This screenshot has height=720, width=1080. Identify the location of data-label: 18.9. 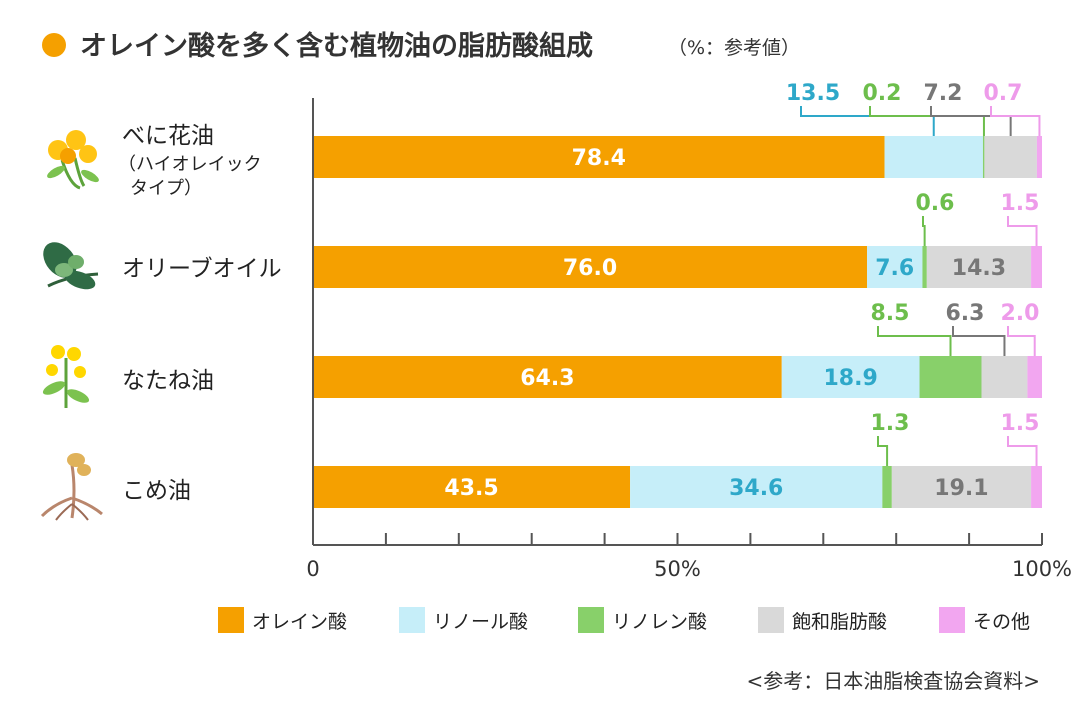
(850, 378).